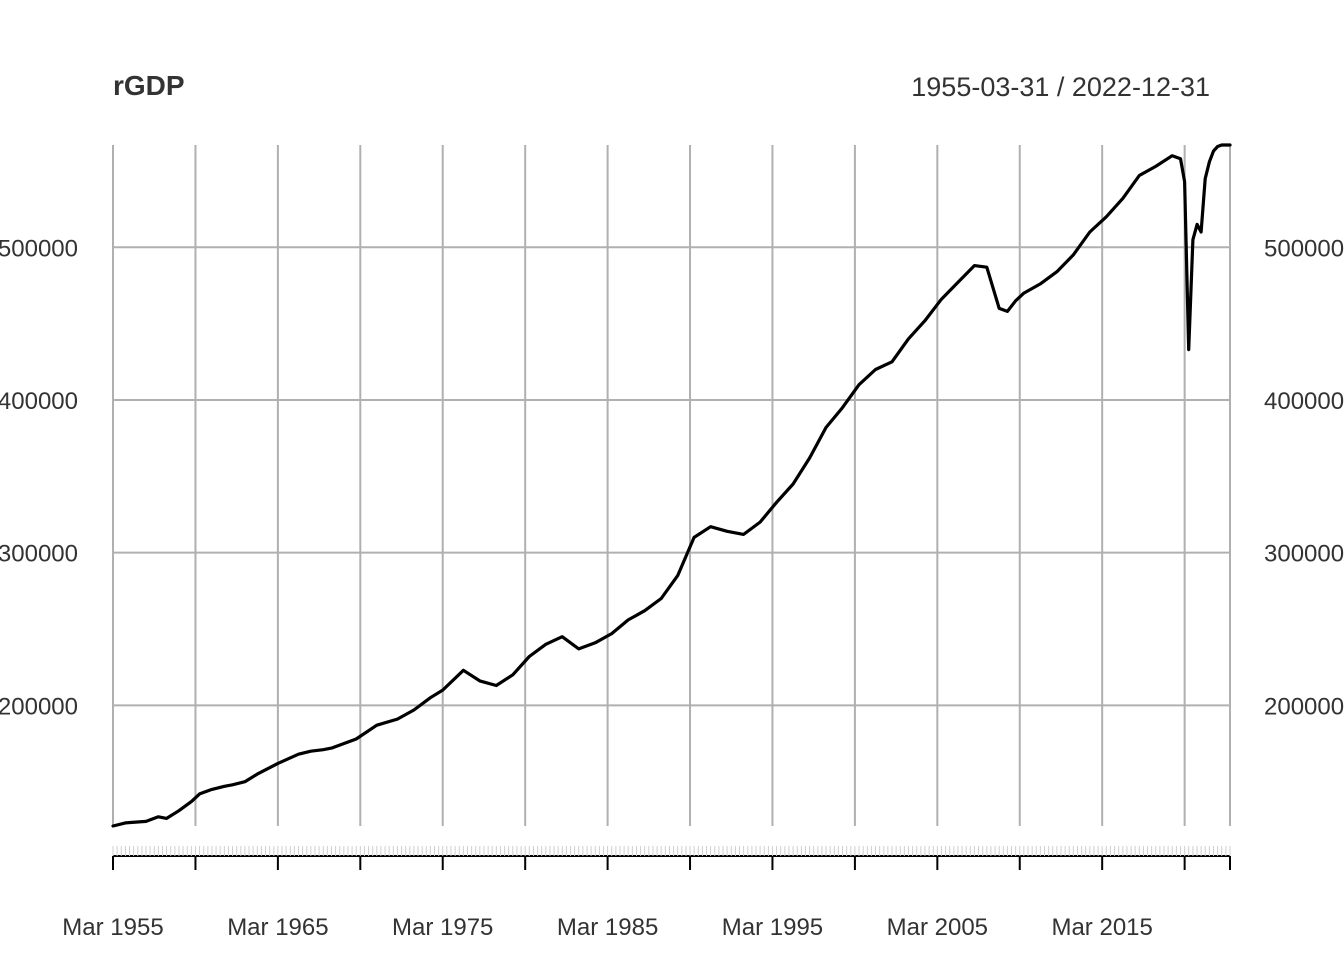  I want to click on chart-title: rGDP, so click(149, 85).